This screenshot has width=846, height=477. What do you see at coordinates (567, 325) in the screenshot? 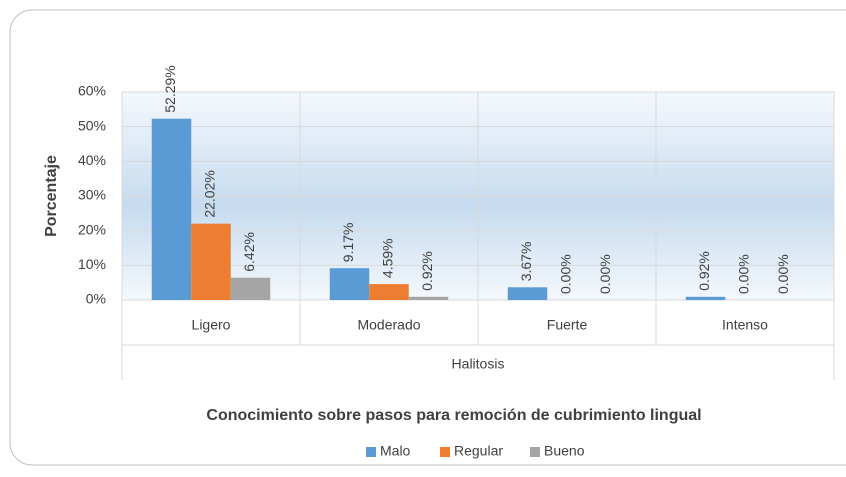
I see `x-tick-label: Fuerte` at bounding box center [567, 325].